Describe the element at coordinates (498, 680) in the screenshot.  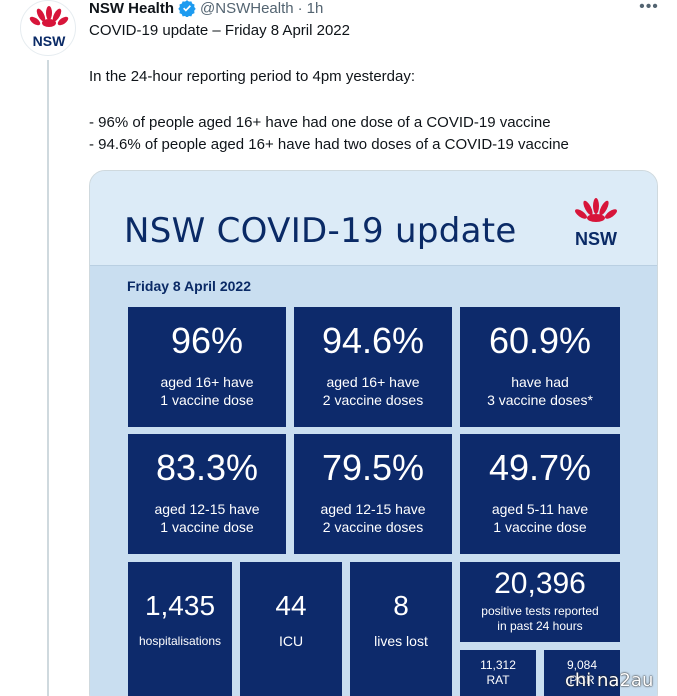
I see `stat-label: RAT` at that location.